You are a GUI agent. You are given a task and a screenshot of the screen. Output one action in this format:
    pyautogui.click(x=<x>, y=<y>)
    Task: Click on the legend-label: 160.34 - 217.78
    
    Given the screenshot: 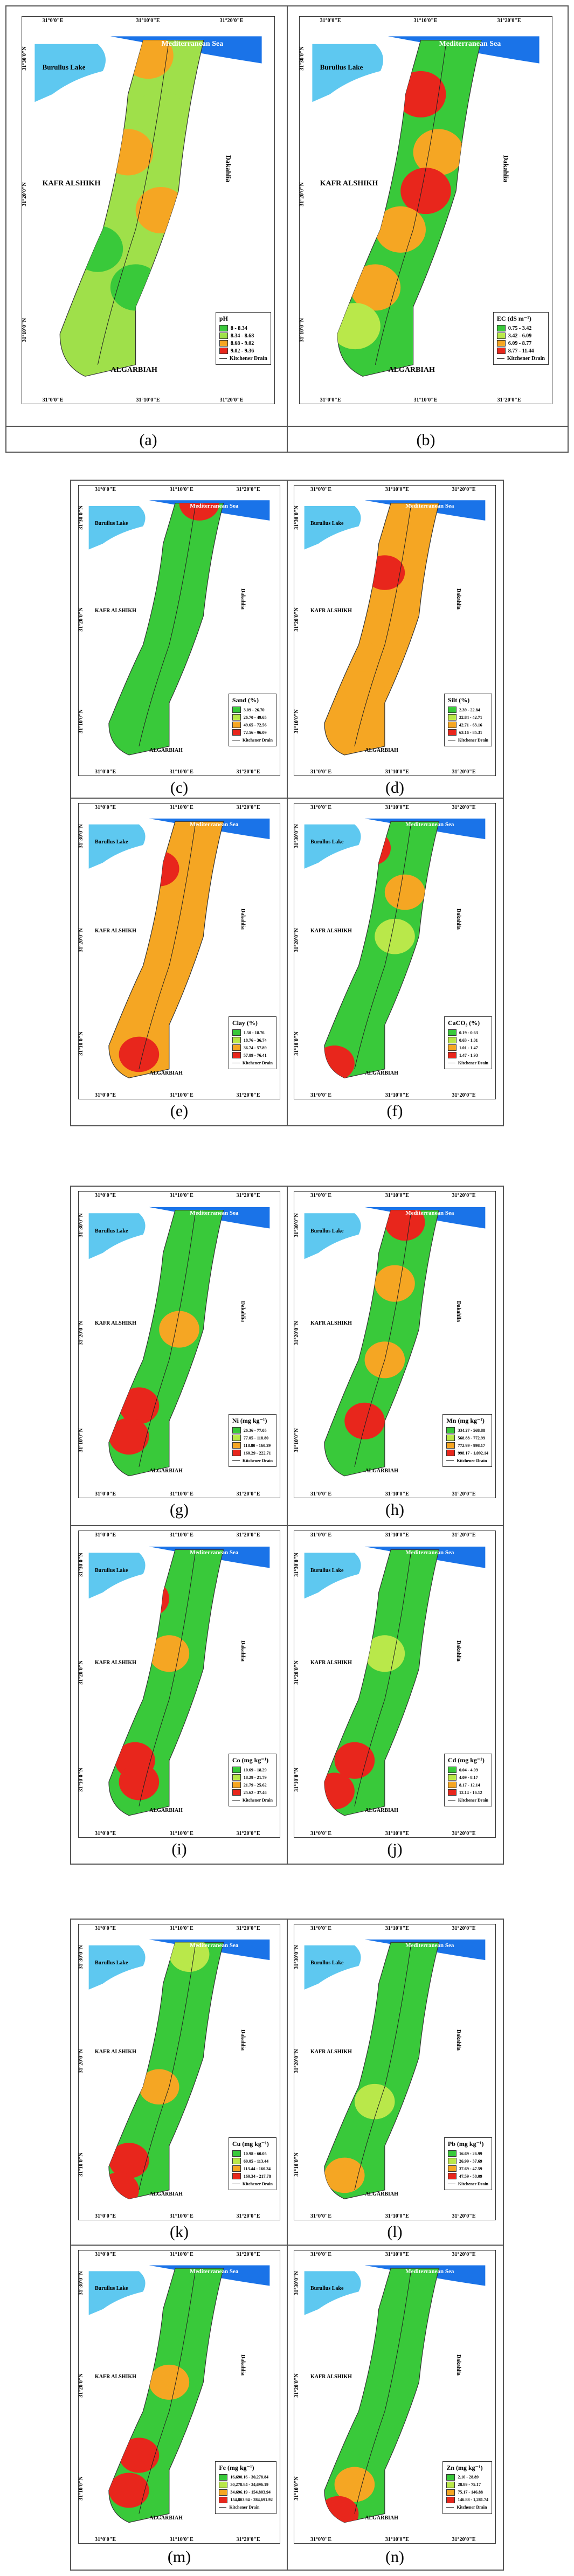 What is the action you would take?
    pyautogui.click(x=257, y=2176)
    